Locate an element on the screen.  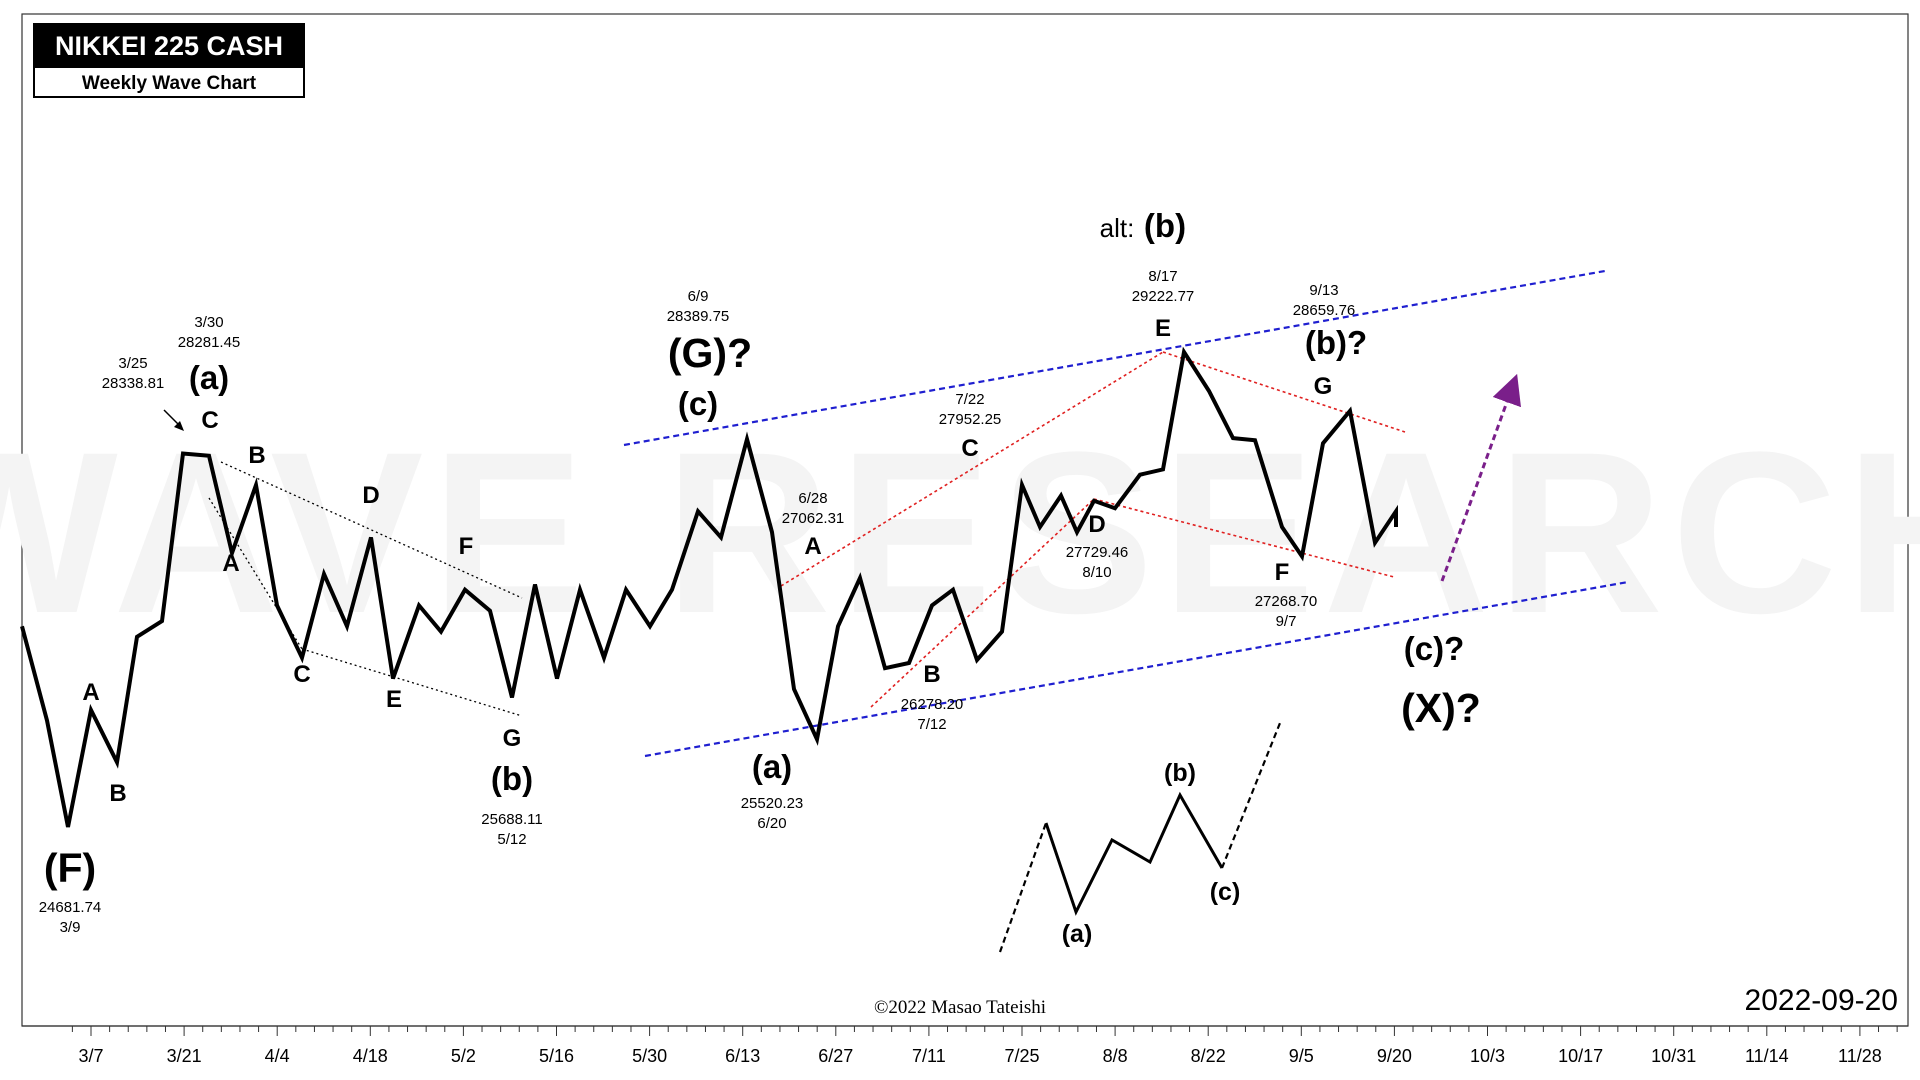
wave-label-a-paren-low: (a) is located at coordinates (772, 766).